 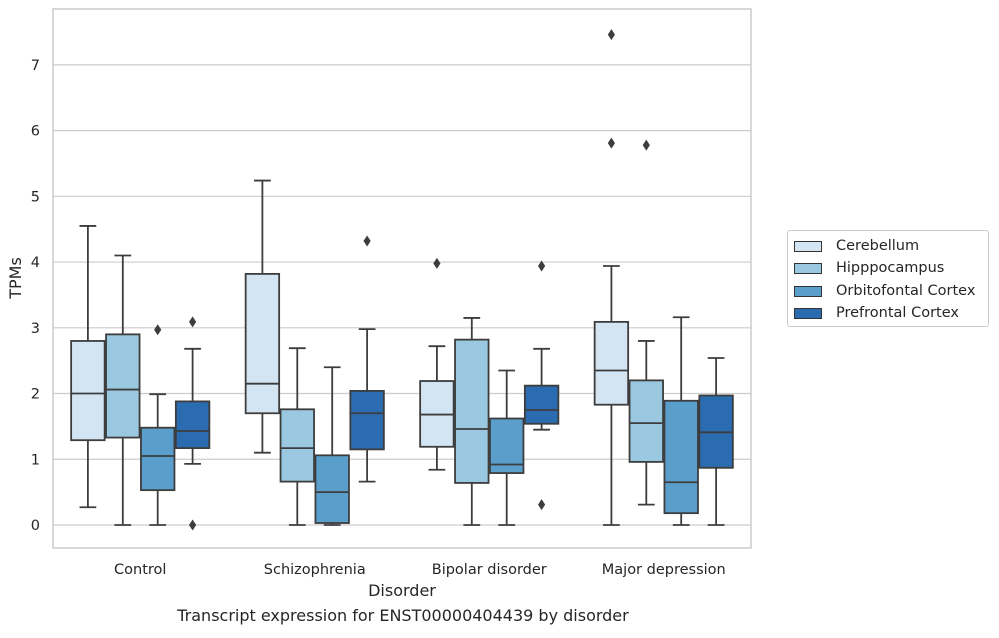 What do you see at coordinates (35, 132) in the screenshot?
I see `y-tick-label: 6` at bounding box center [35, 132].